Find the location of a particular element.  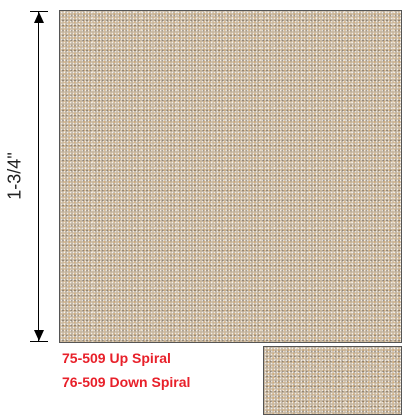

product-label-down-spiral: 76-509 Down Spiral is located at coordinates (126, 382).